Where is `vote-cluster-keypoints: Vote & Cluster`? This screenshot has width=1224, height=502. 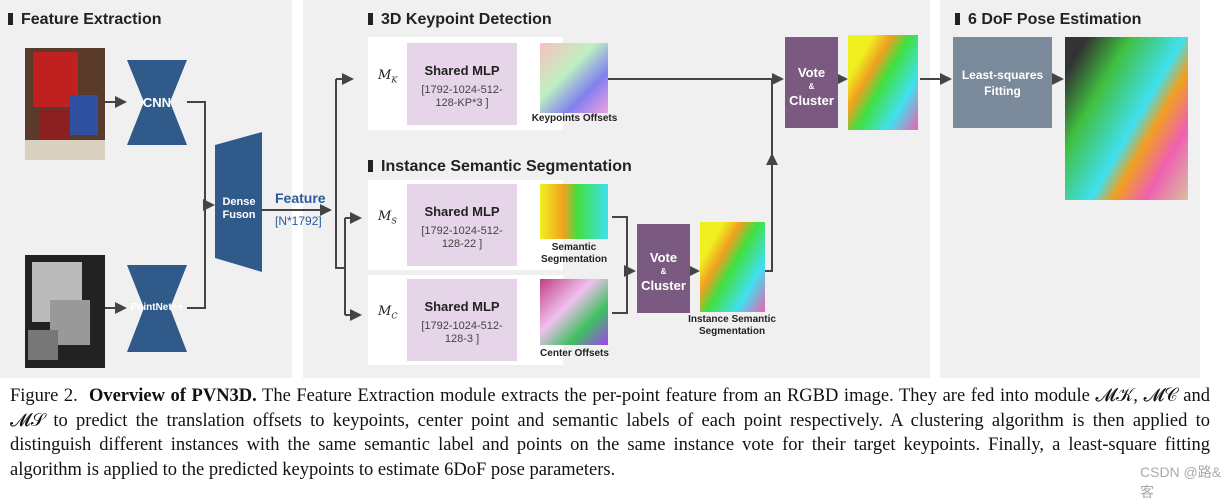 vote-cluster-keypoints: Vote & Cluster is located at coordinates (811, 82).